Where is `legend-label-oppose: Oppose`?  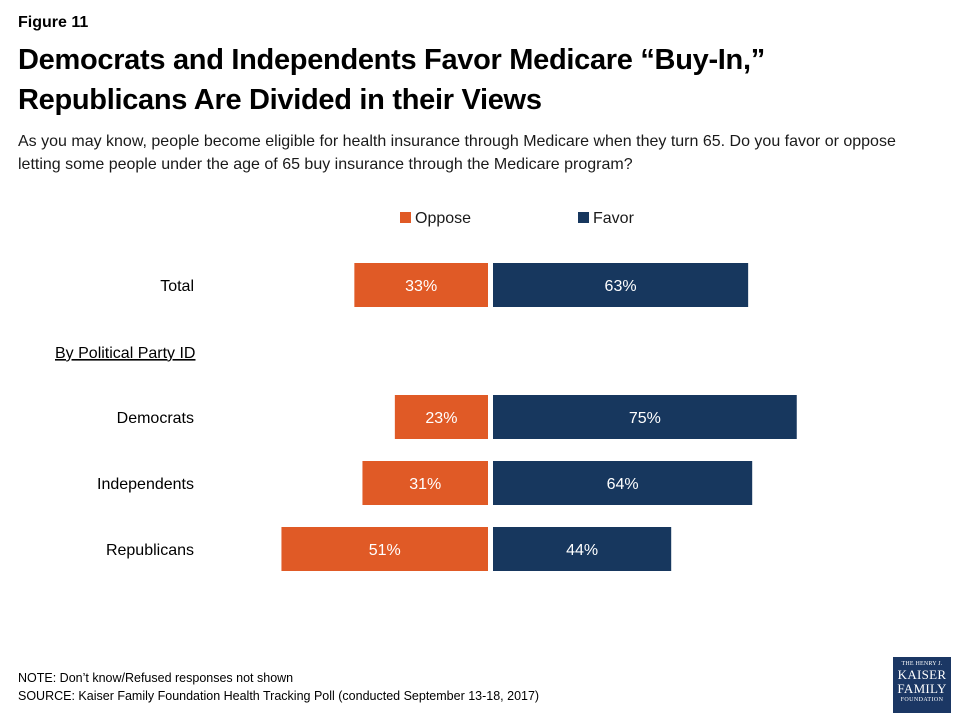
legend-label-oppose: Oppose is located at coordinates (443, 218).